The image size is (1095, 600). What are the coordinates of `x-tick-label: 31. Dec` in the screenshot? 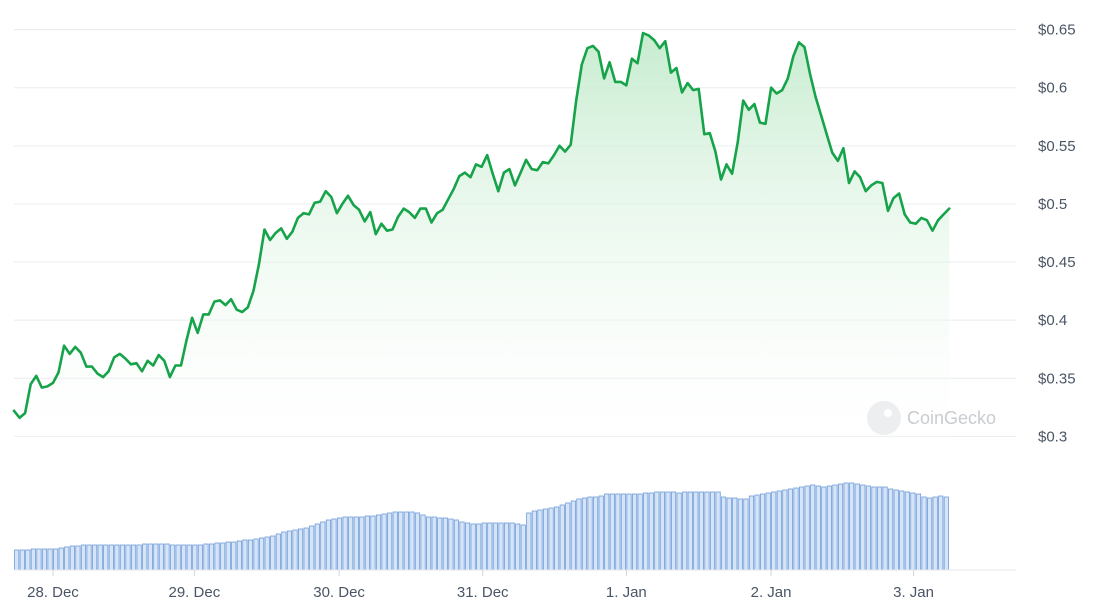 It's located at (483, 592).